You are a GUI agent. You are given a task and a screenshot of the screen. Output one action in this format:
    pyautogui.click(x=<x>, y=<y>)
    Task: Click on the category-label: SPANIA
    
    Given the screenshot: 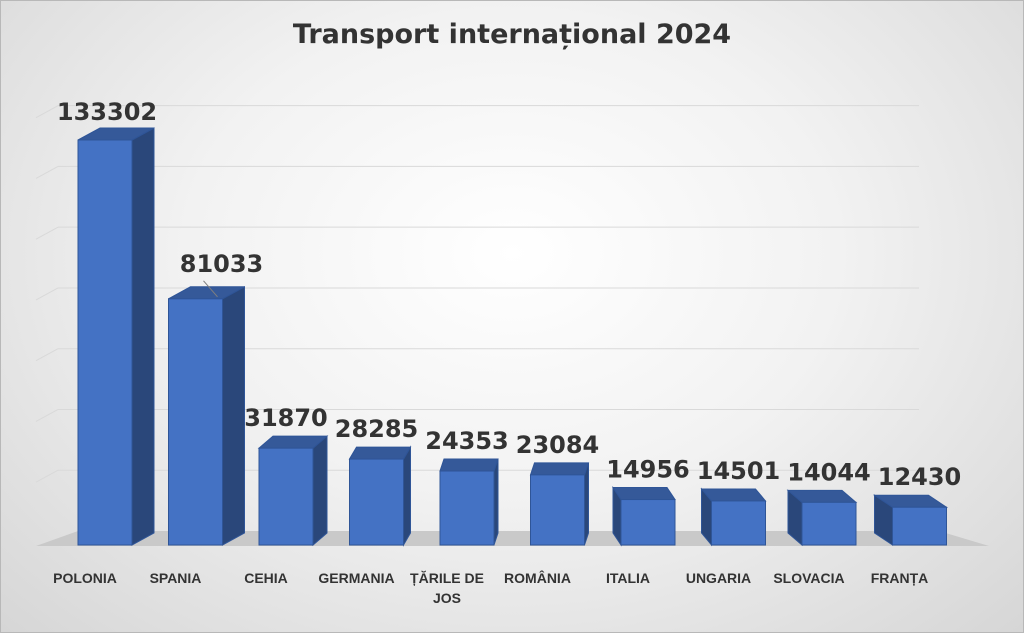 What is the action you would take?
    pyautogui.click(x=176, y=578)
    